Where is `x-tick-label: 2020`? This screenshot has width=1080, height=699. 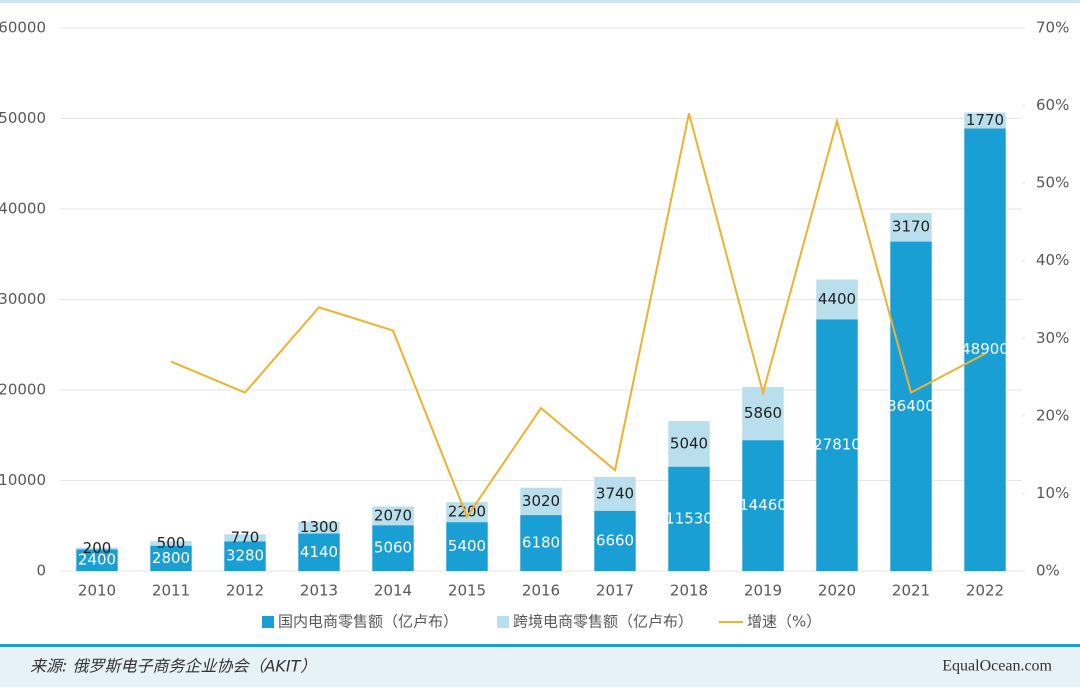 x-tick-label: 2020 is located at coordinates (837, 591).